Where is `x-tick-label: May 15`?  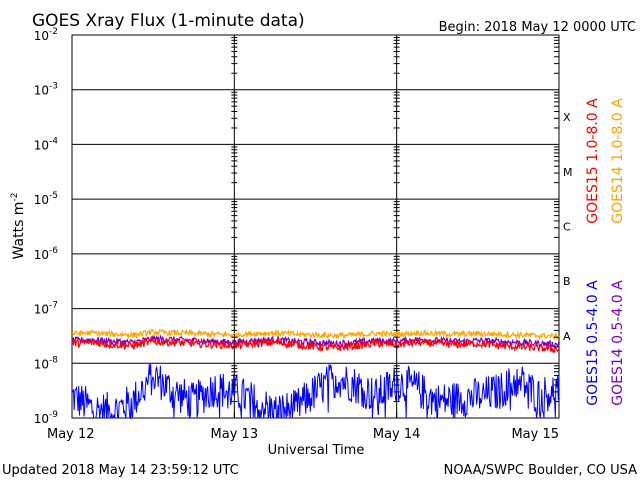
x-tick-label: May 15 is located at coordinates (535, 434).